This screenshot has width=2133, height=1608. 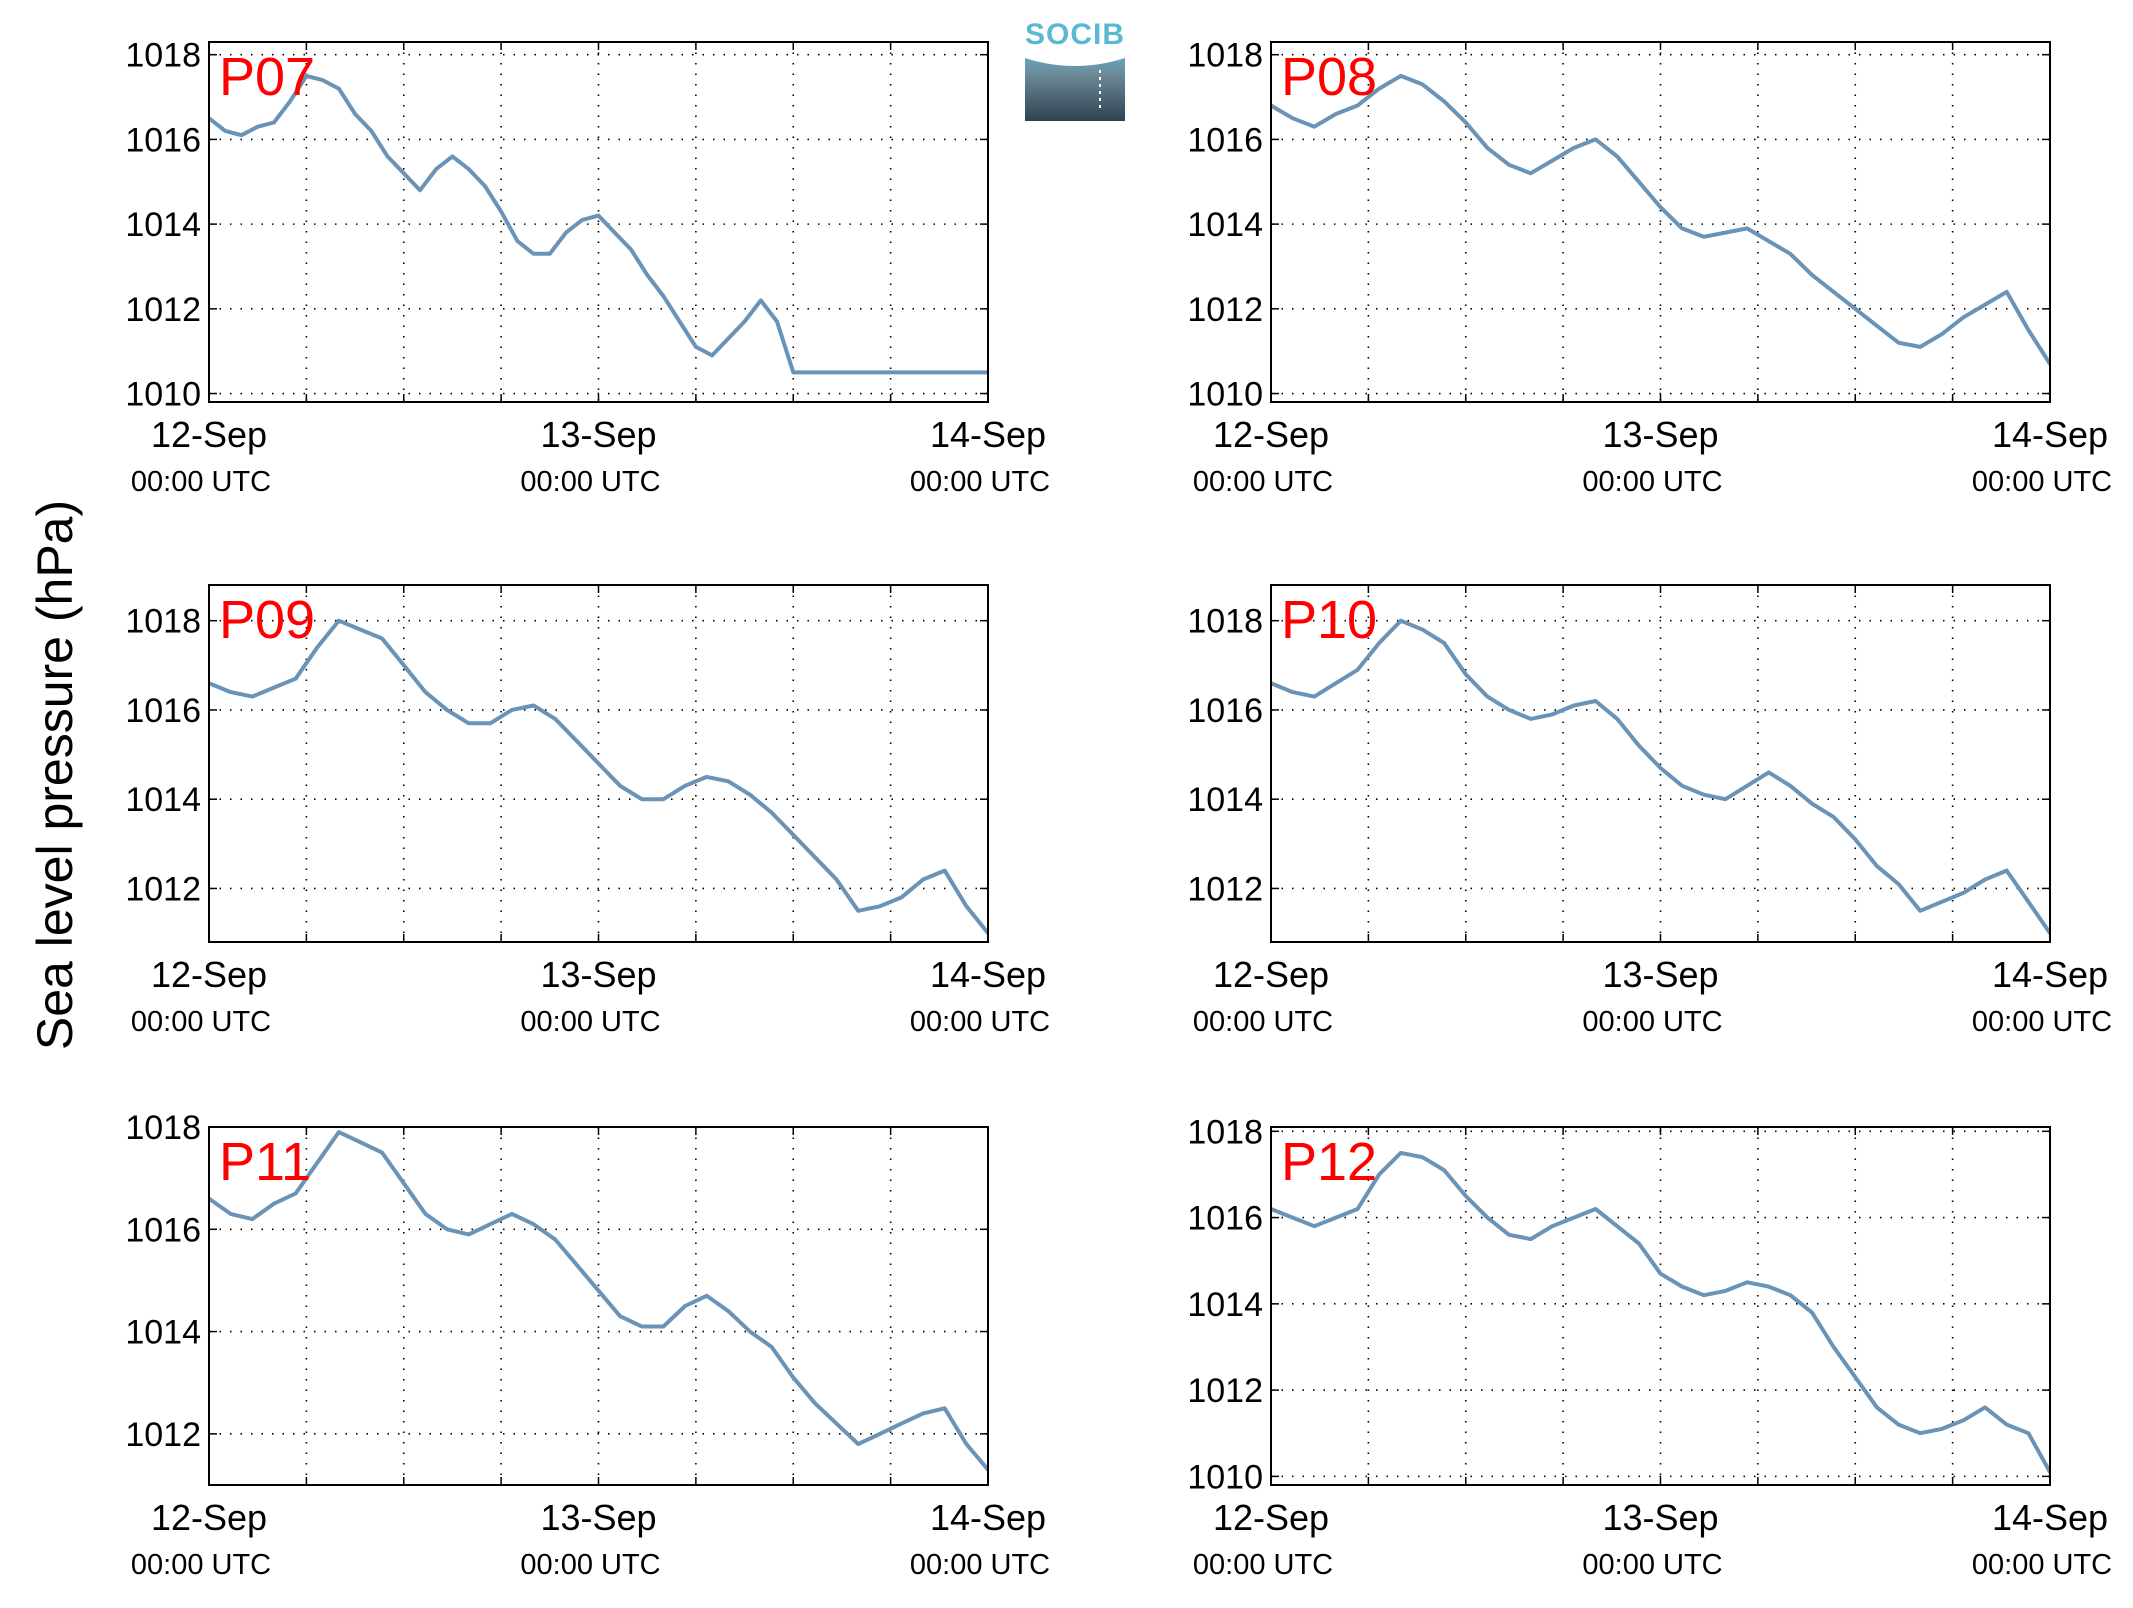 I want to click on panel-title: P10, so click(x=1329, y=620).